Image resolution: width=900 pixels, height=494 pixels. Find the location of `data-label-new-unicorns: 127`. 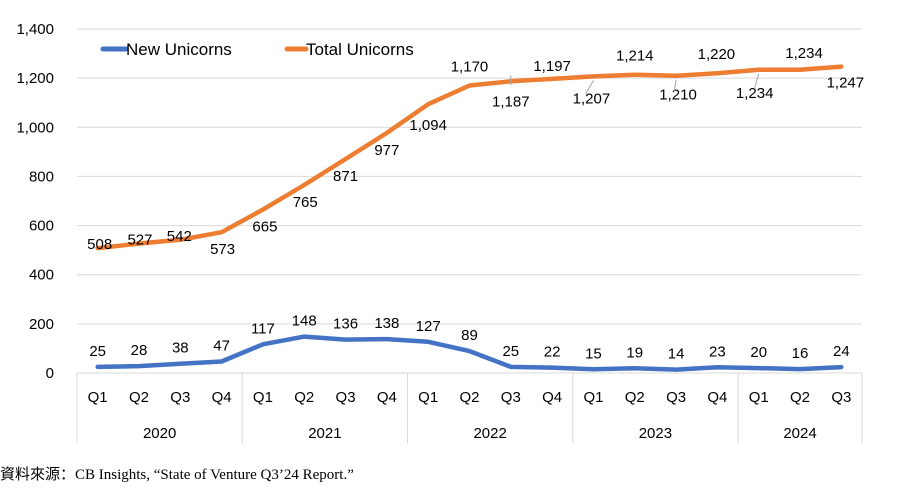

data-label-new-unicorns: 127 is located at coordinates (428, 326).